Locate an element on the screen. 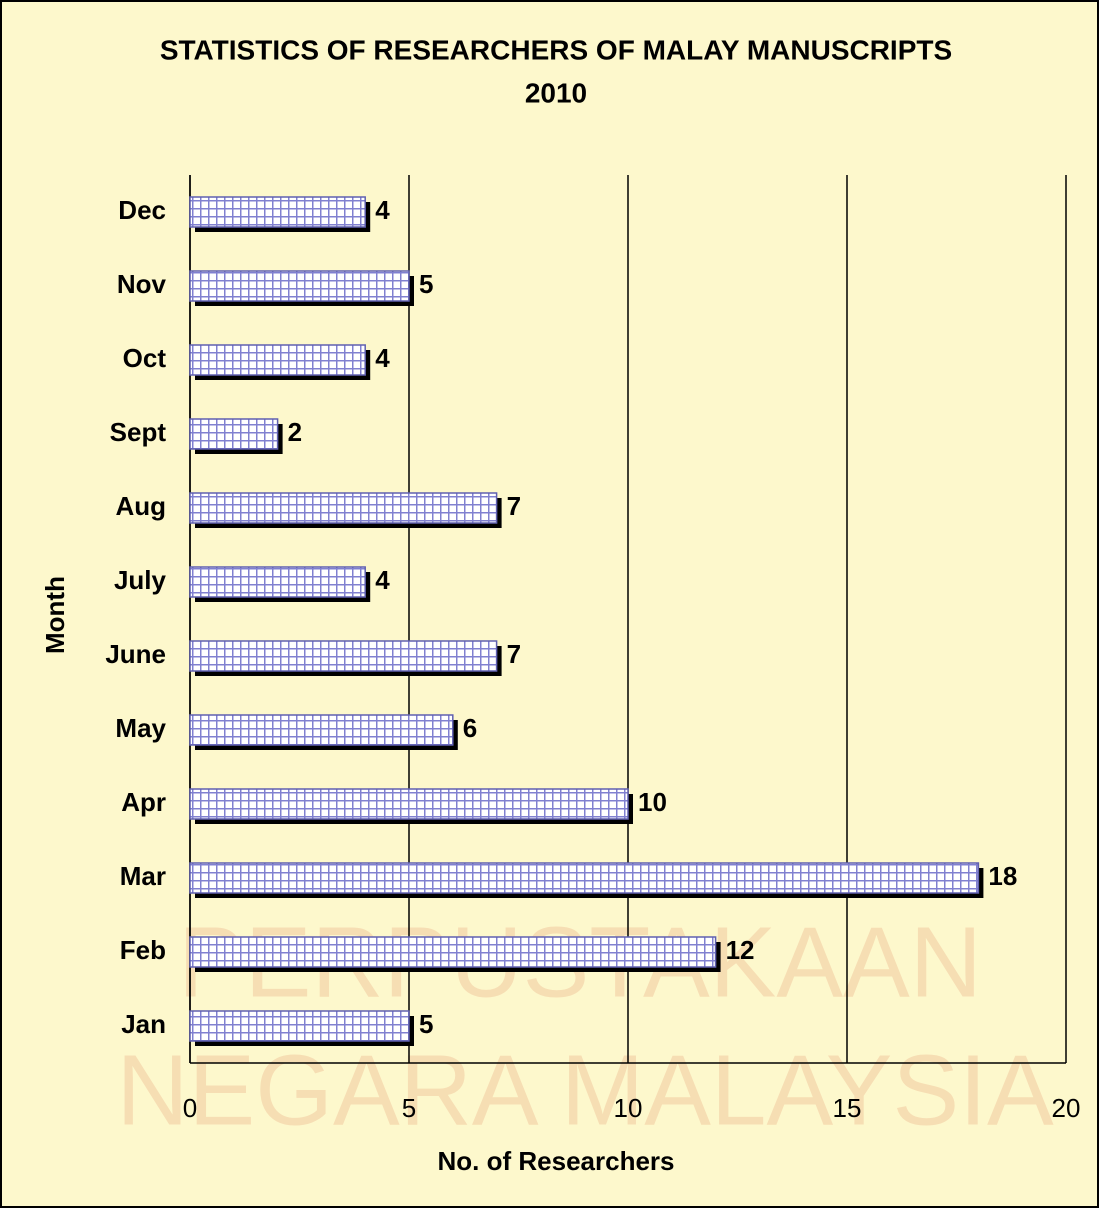 Image resolution: width=1099 pixels, height=1208 pixels. x-tick-label: 15 is located at coordinates (847, 1108).